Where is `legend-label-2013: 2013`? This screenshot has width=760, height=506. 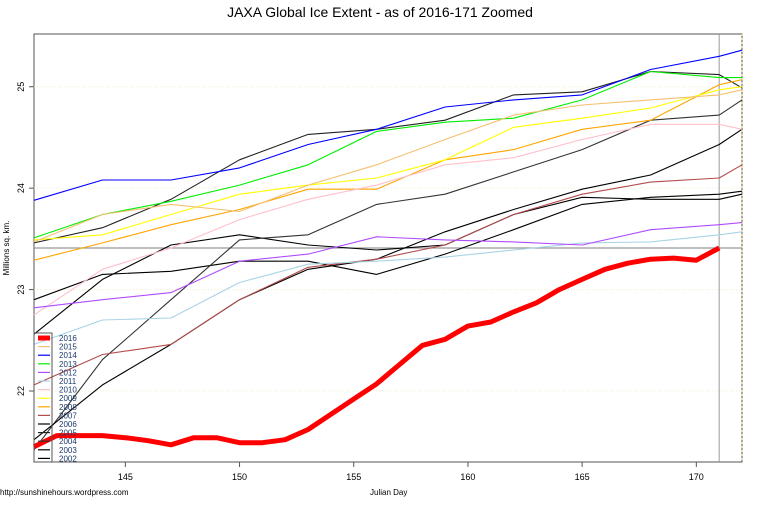
legend-label-2013: 2013 is located at coordinates (68, 364).